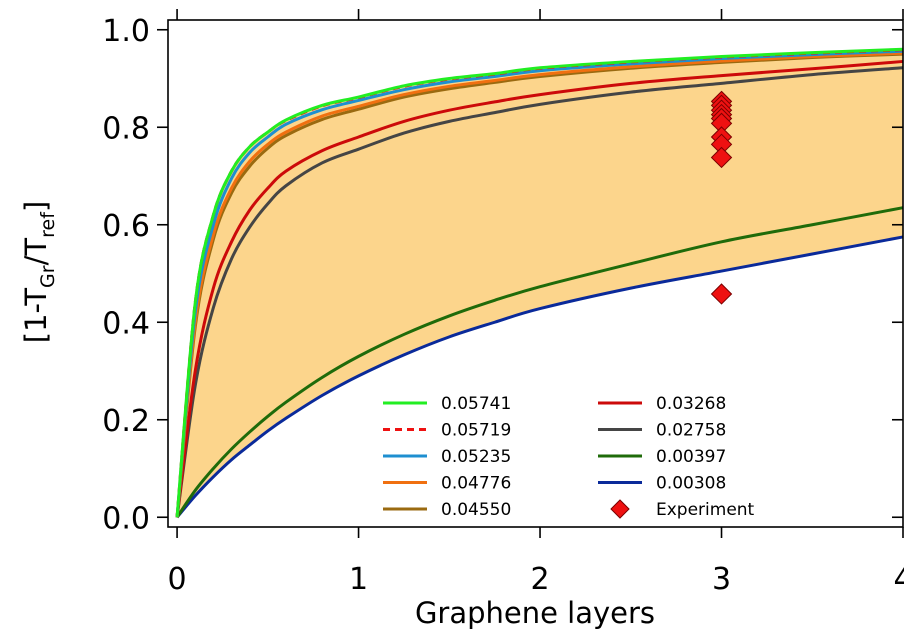 The image size is (904, 638). Describe the element at coordinates (691, 431) in the screenshot. I see `legend-label-0-02758: 0.02758` at that location.